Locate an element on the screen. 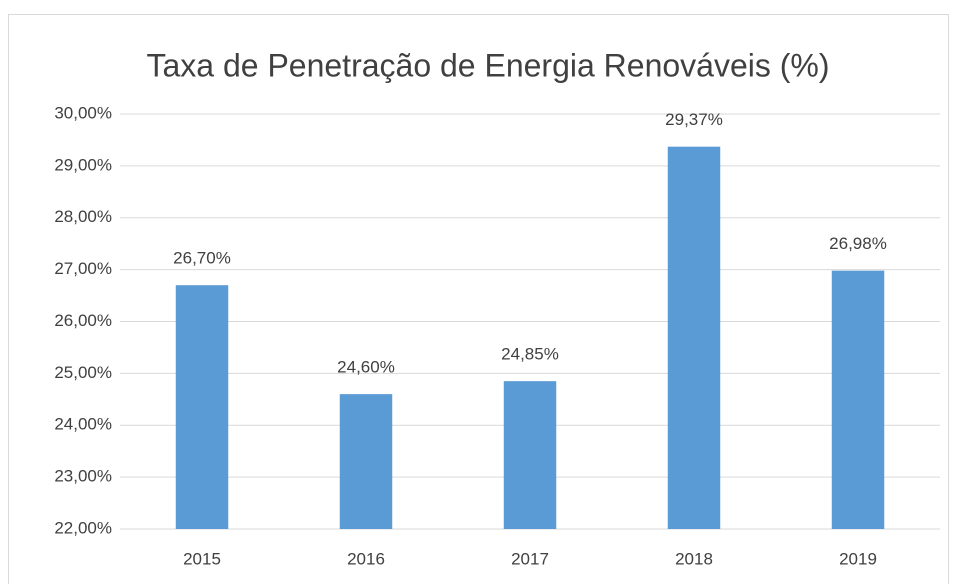 This screenshot has width=957, height=584. y-tick-label: 25,00% is located at coordinates (83, 372).